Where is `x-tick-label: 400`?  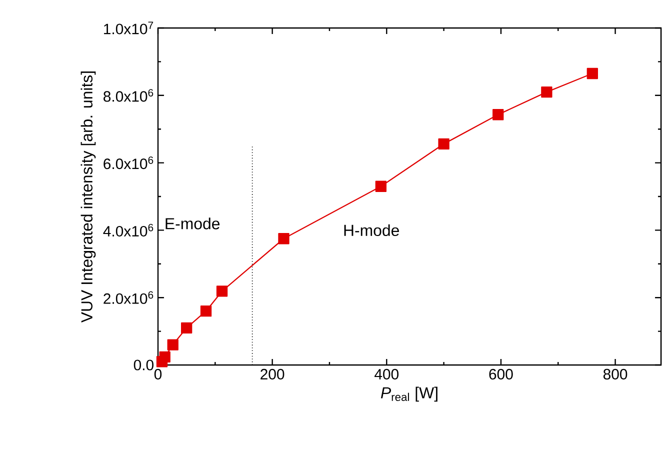
x-tick-label: 400 is located at coordinates (386, 374).